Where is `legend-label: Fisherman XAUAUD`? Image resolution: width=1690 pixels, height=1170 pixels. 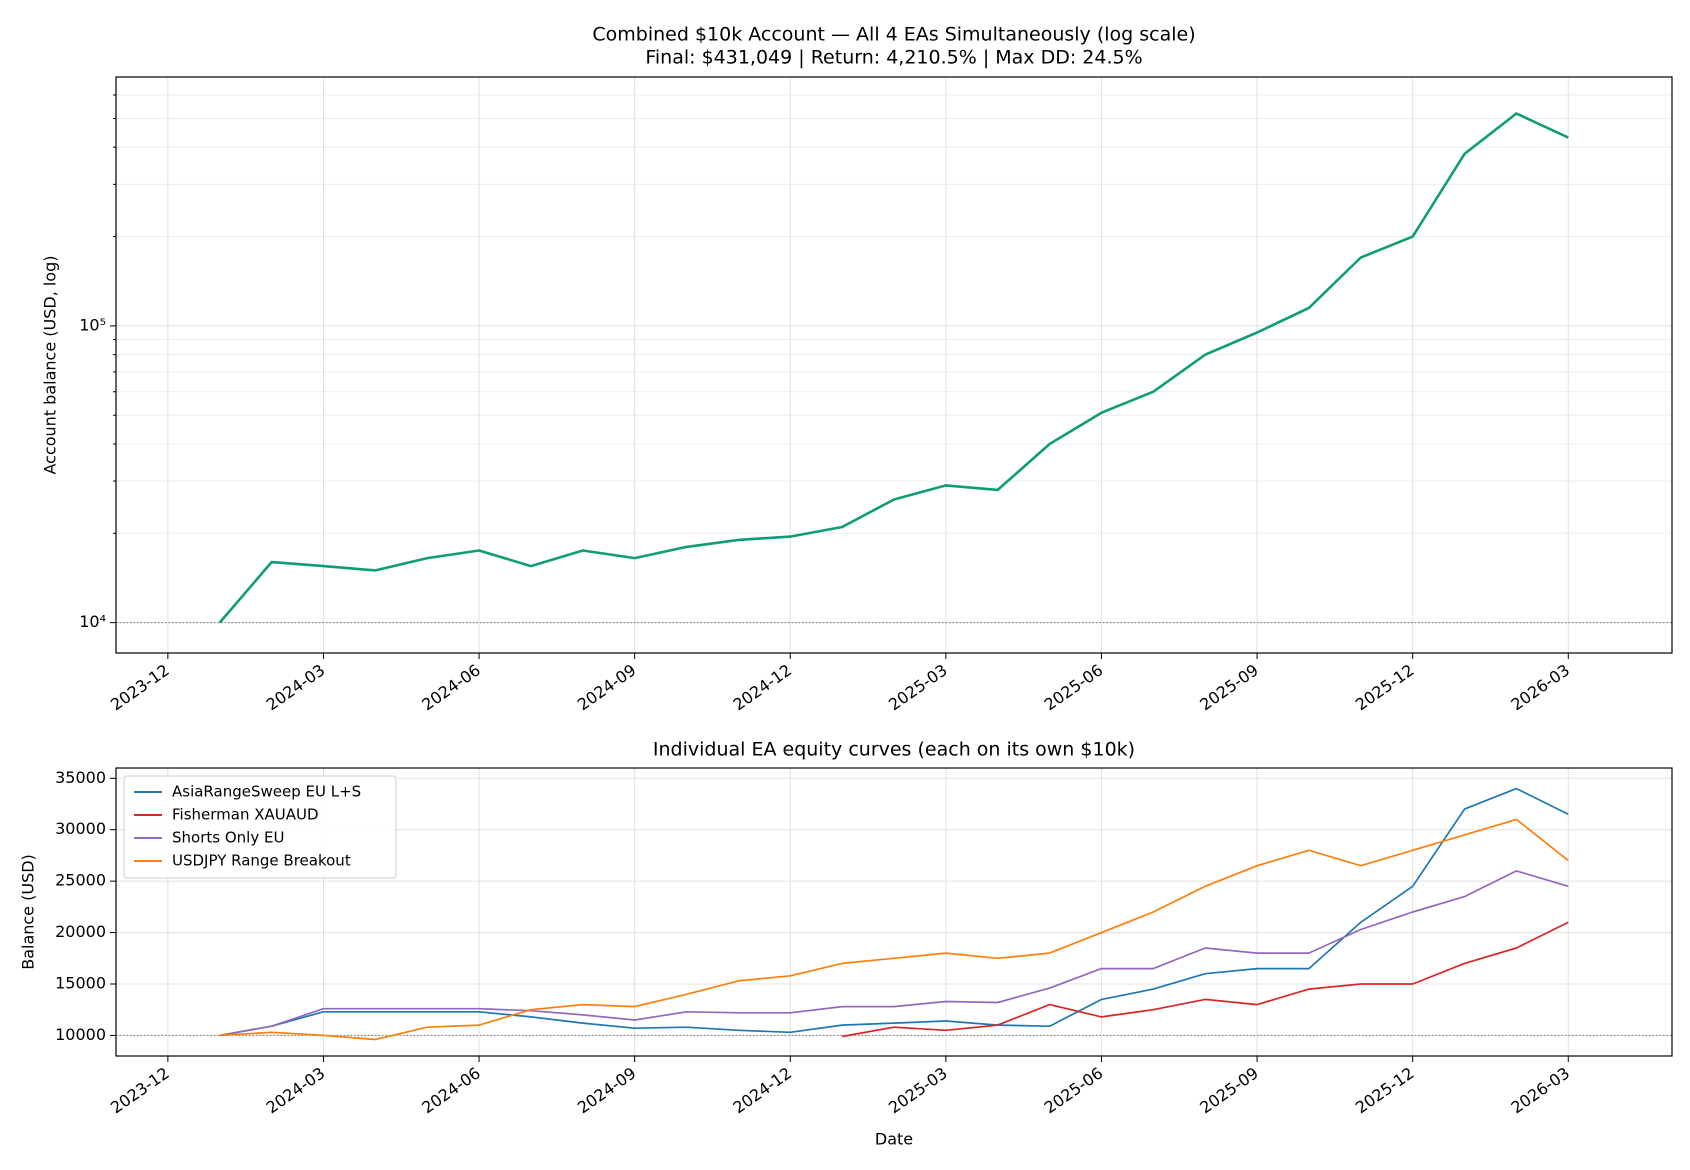
legend-label: Fisherman XAUAUD is located at coordinates (245, 815).